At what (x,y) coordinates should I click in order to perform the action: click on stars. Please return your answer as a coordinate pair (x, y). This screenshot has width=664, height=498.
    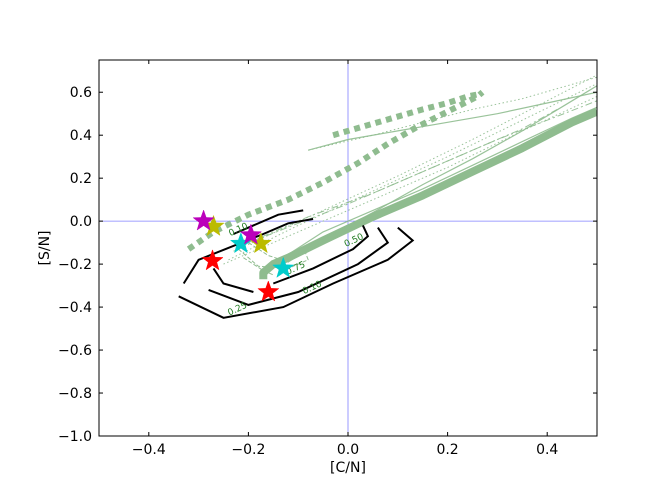
    Looking at the image, I should click on (243, 255).